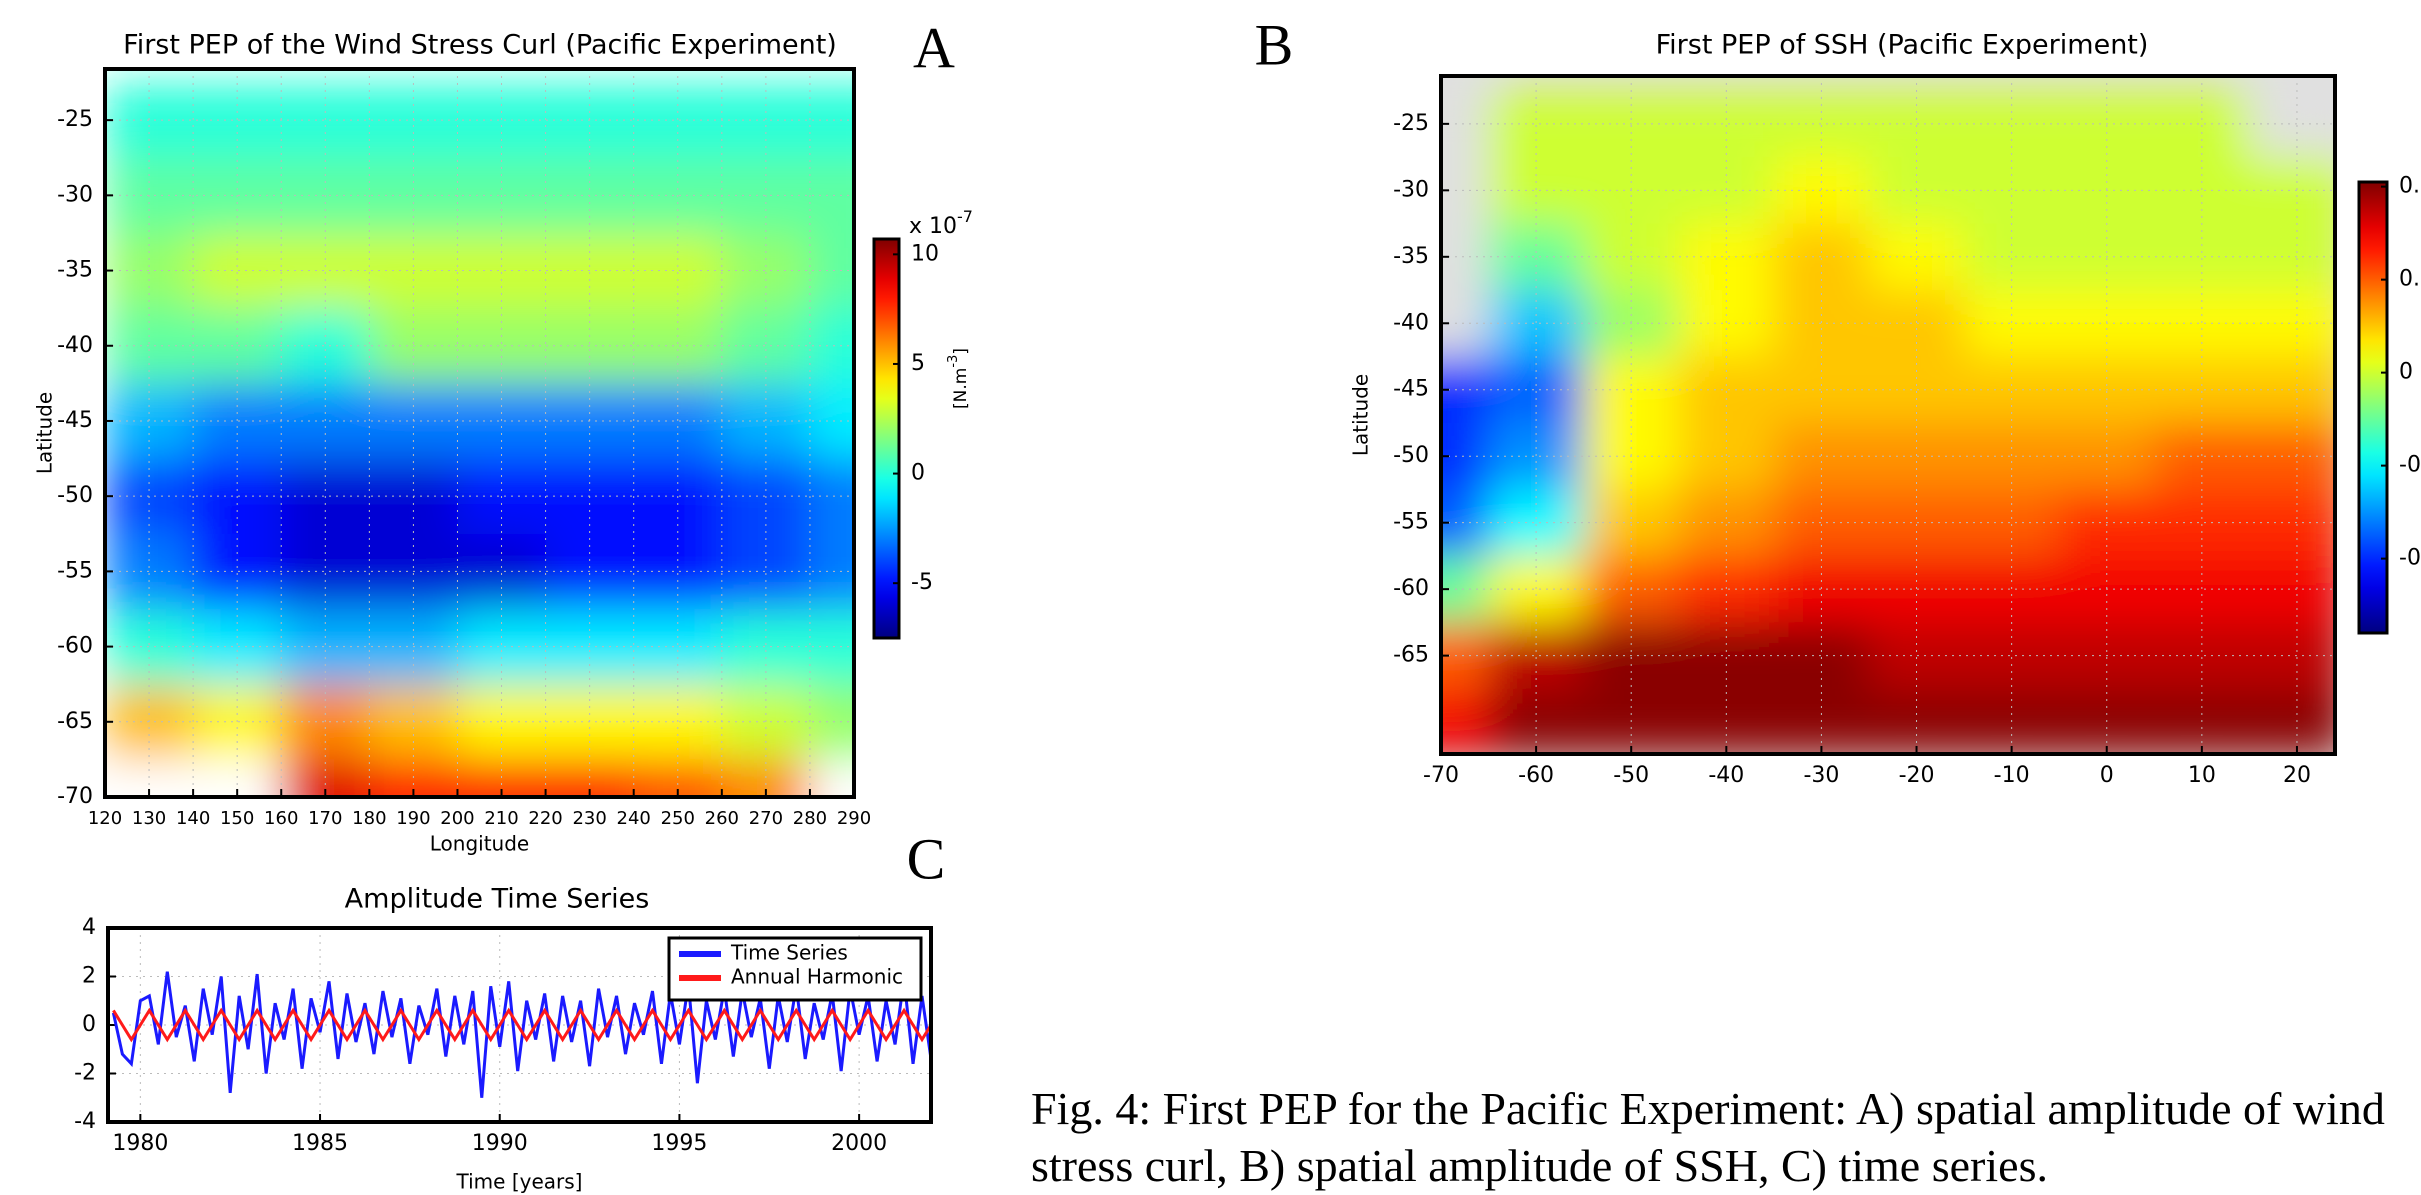  What do you see at coordinates (369, 818) in the screenshot?
I see `x-tick-label: 180` at bounding box center [369, 818].